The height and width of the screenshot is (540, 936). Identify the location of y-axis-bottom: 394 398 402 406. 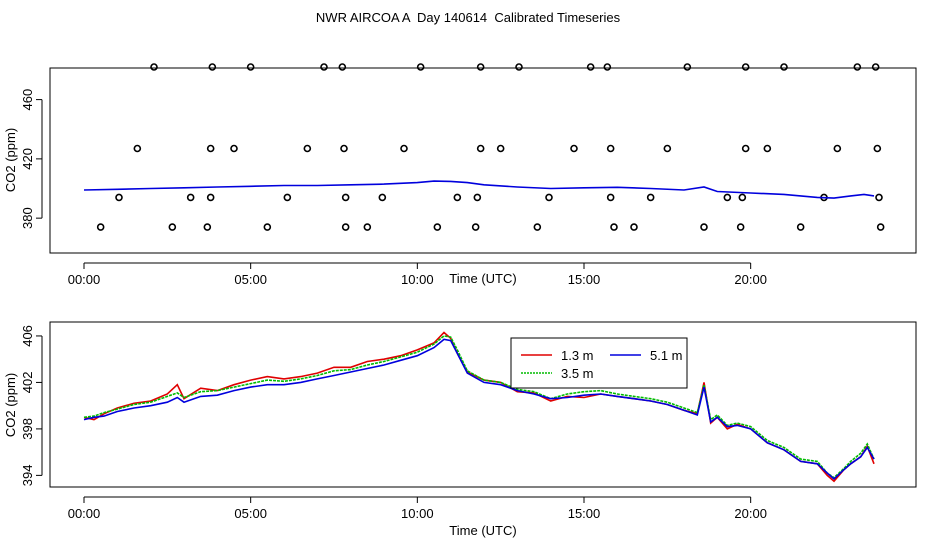
(31, 406).